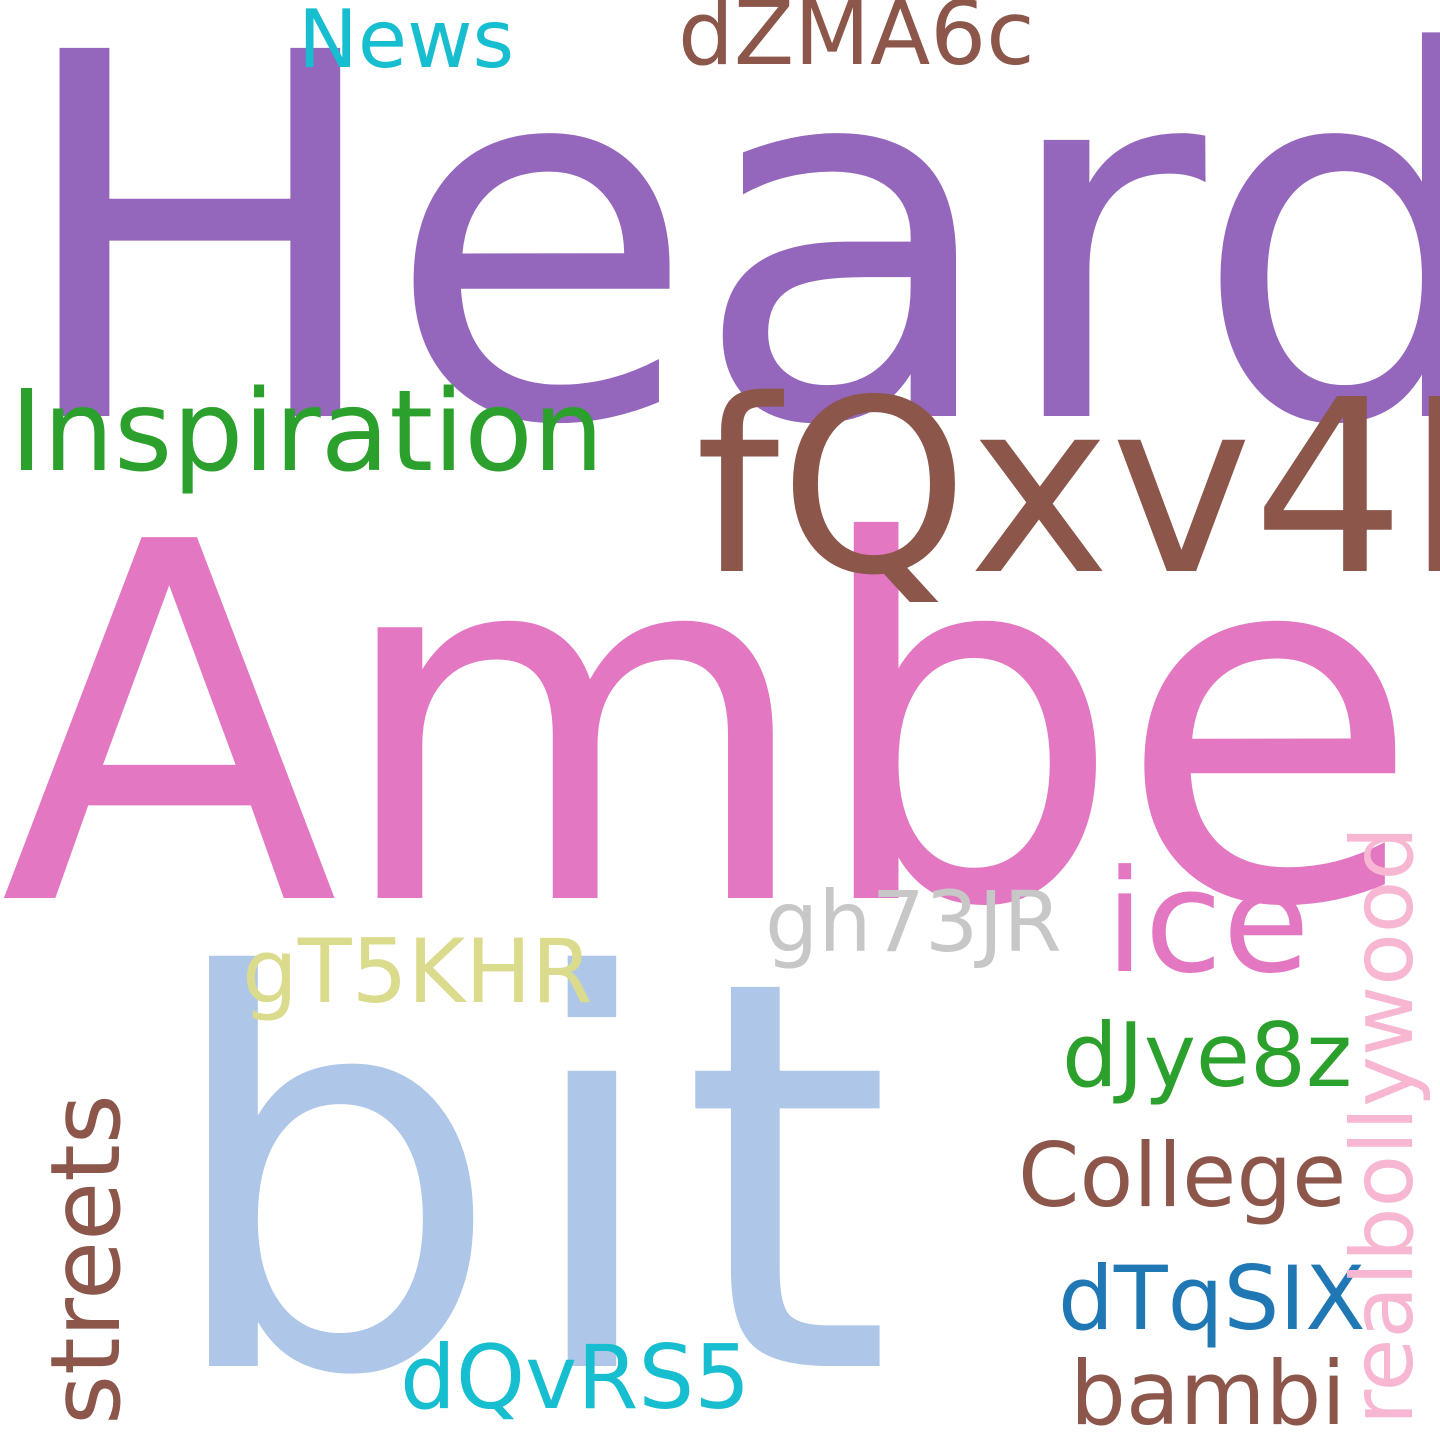 This screenshot has height=1440, width=1440. I want to click on word-gt5khr: gT5KHR, so click(417, 971).